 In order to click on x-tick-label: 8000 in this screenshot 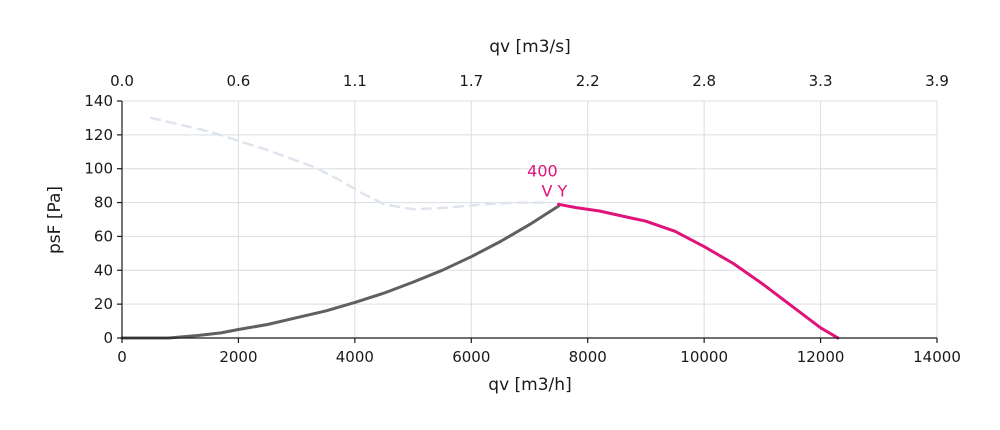, I will do `click(588, 357)`.